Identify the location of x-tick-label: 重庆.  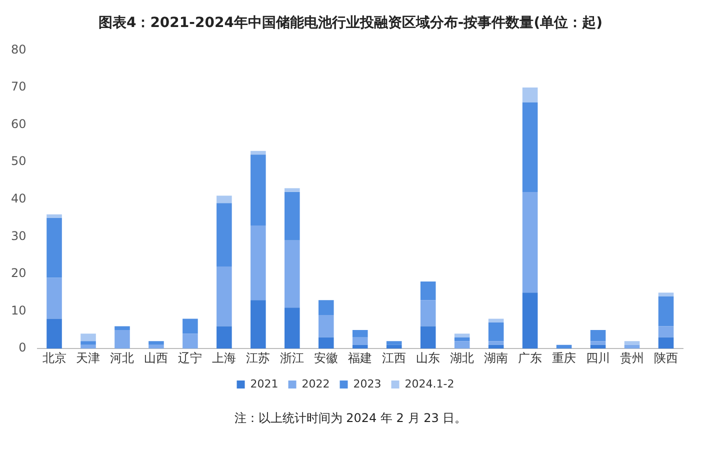
(564, 357).